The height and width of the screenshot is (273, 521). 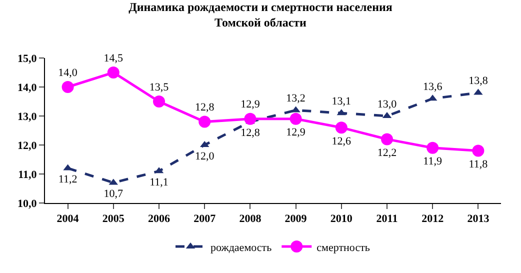 I want to click on data-label: 13,5, so click(x=159, y=87).